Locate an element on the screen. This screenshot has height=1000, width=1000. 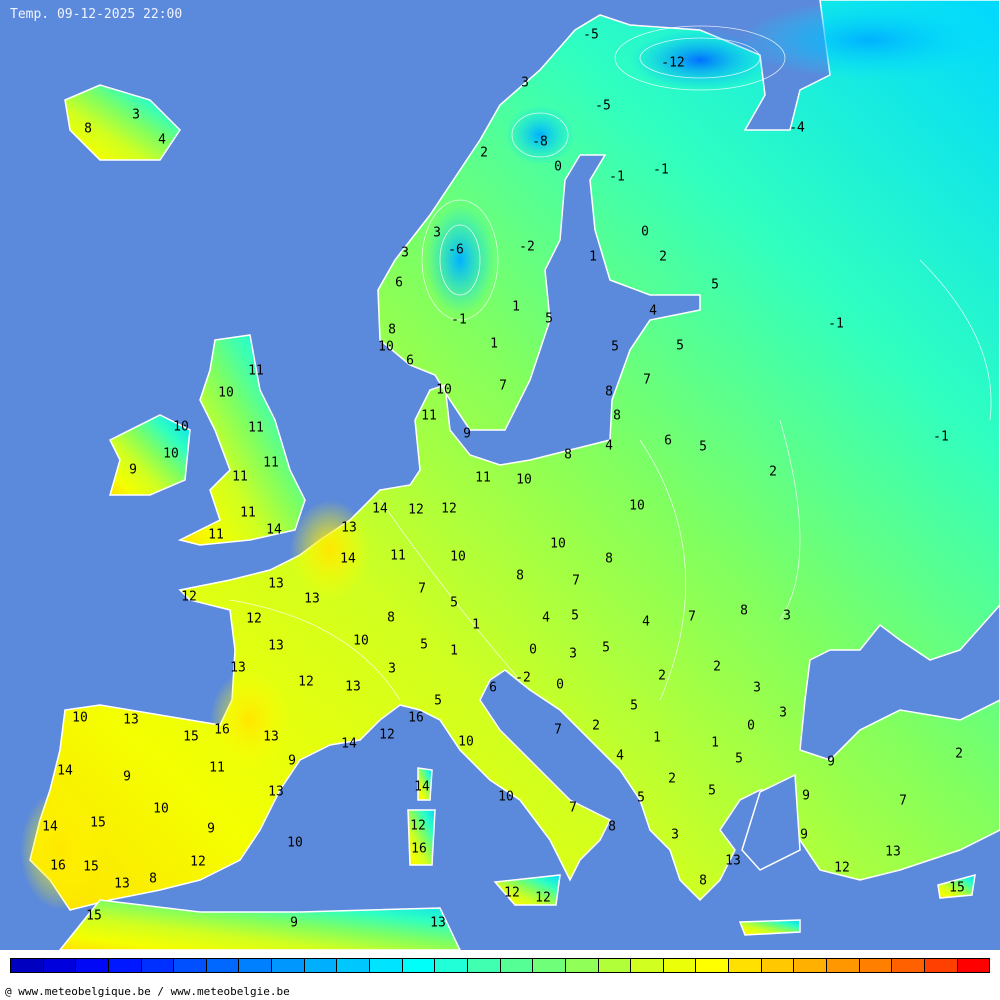
great-britain is located at coordinates (241, 440).